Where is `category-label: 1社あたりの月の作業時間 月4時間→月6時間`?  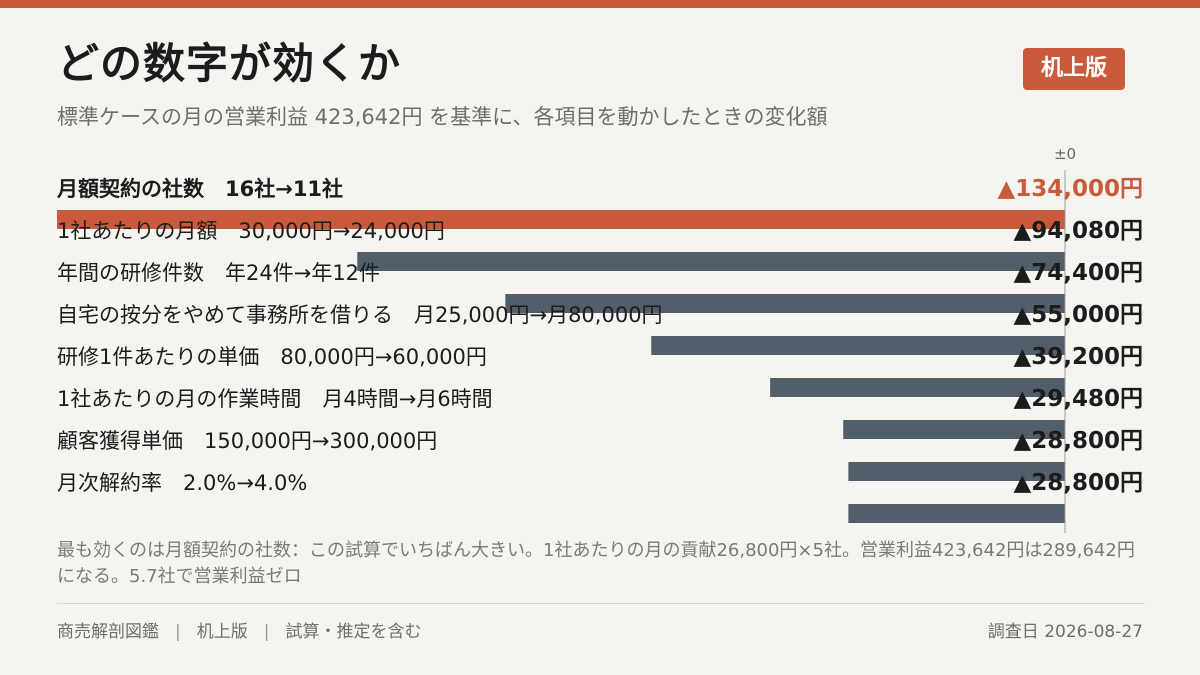
category-label: 1社あたりの月の作業時間 月4時間→月6時間 is located at coordinates (275, 399).